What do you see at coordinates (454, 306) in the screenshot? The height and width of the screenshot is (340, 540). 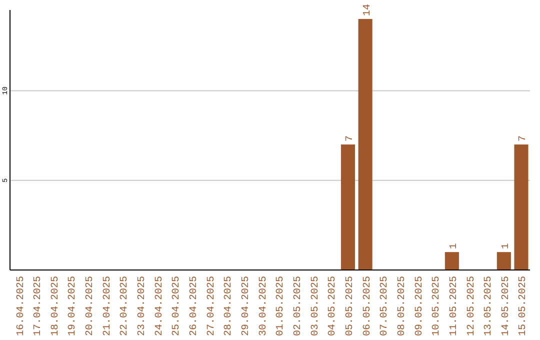 I see `x-tick-label: 11.05.2025` at bounding box center [454, 306].